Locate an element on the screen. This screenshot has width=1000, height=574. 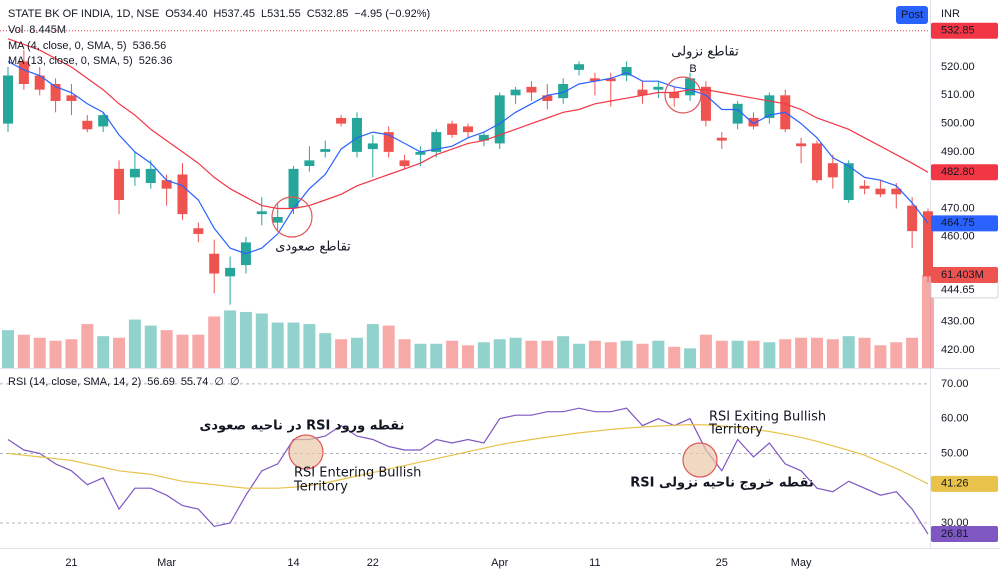
post-button-label: Post is located at coordinates (912, 15).